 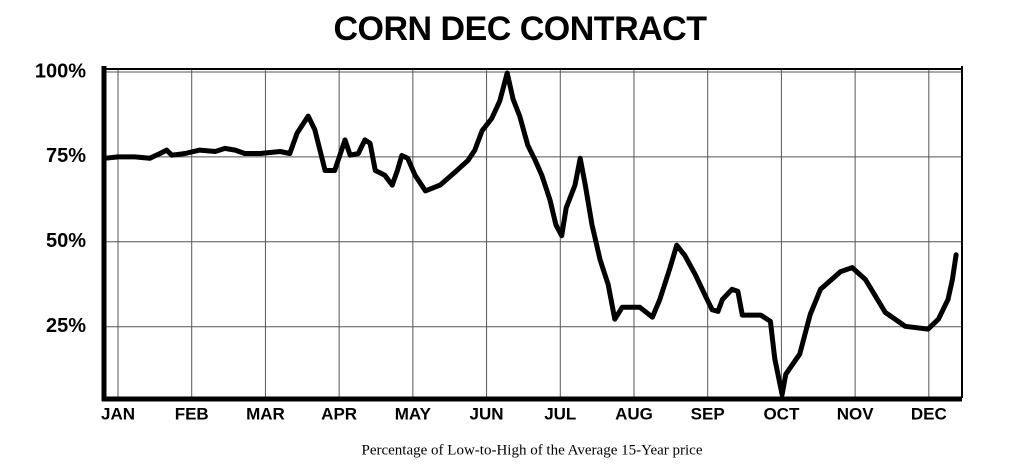 I want to click on x-tick-label: MAR, so click(x=265, y=413).